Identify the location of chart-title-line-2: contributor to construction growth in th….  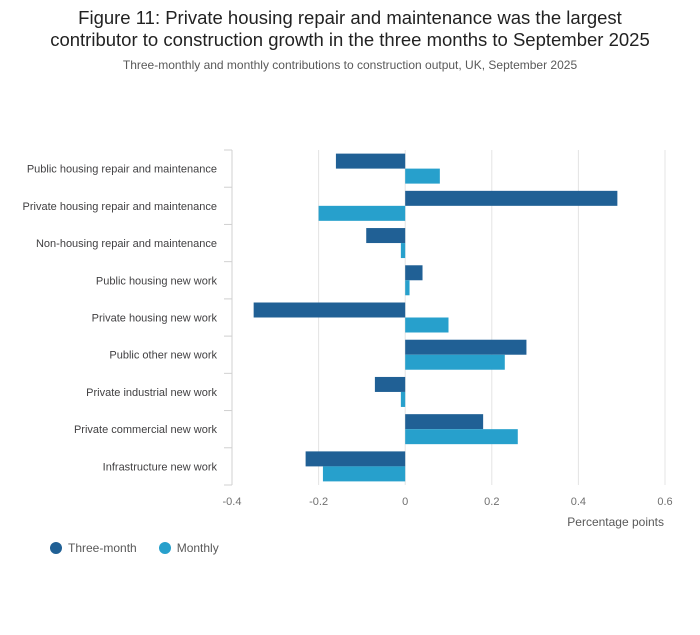
(350, 39).